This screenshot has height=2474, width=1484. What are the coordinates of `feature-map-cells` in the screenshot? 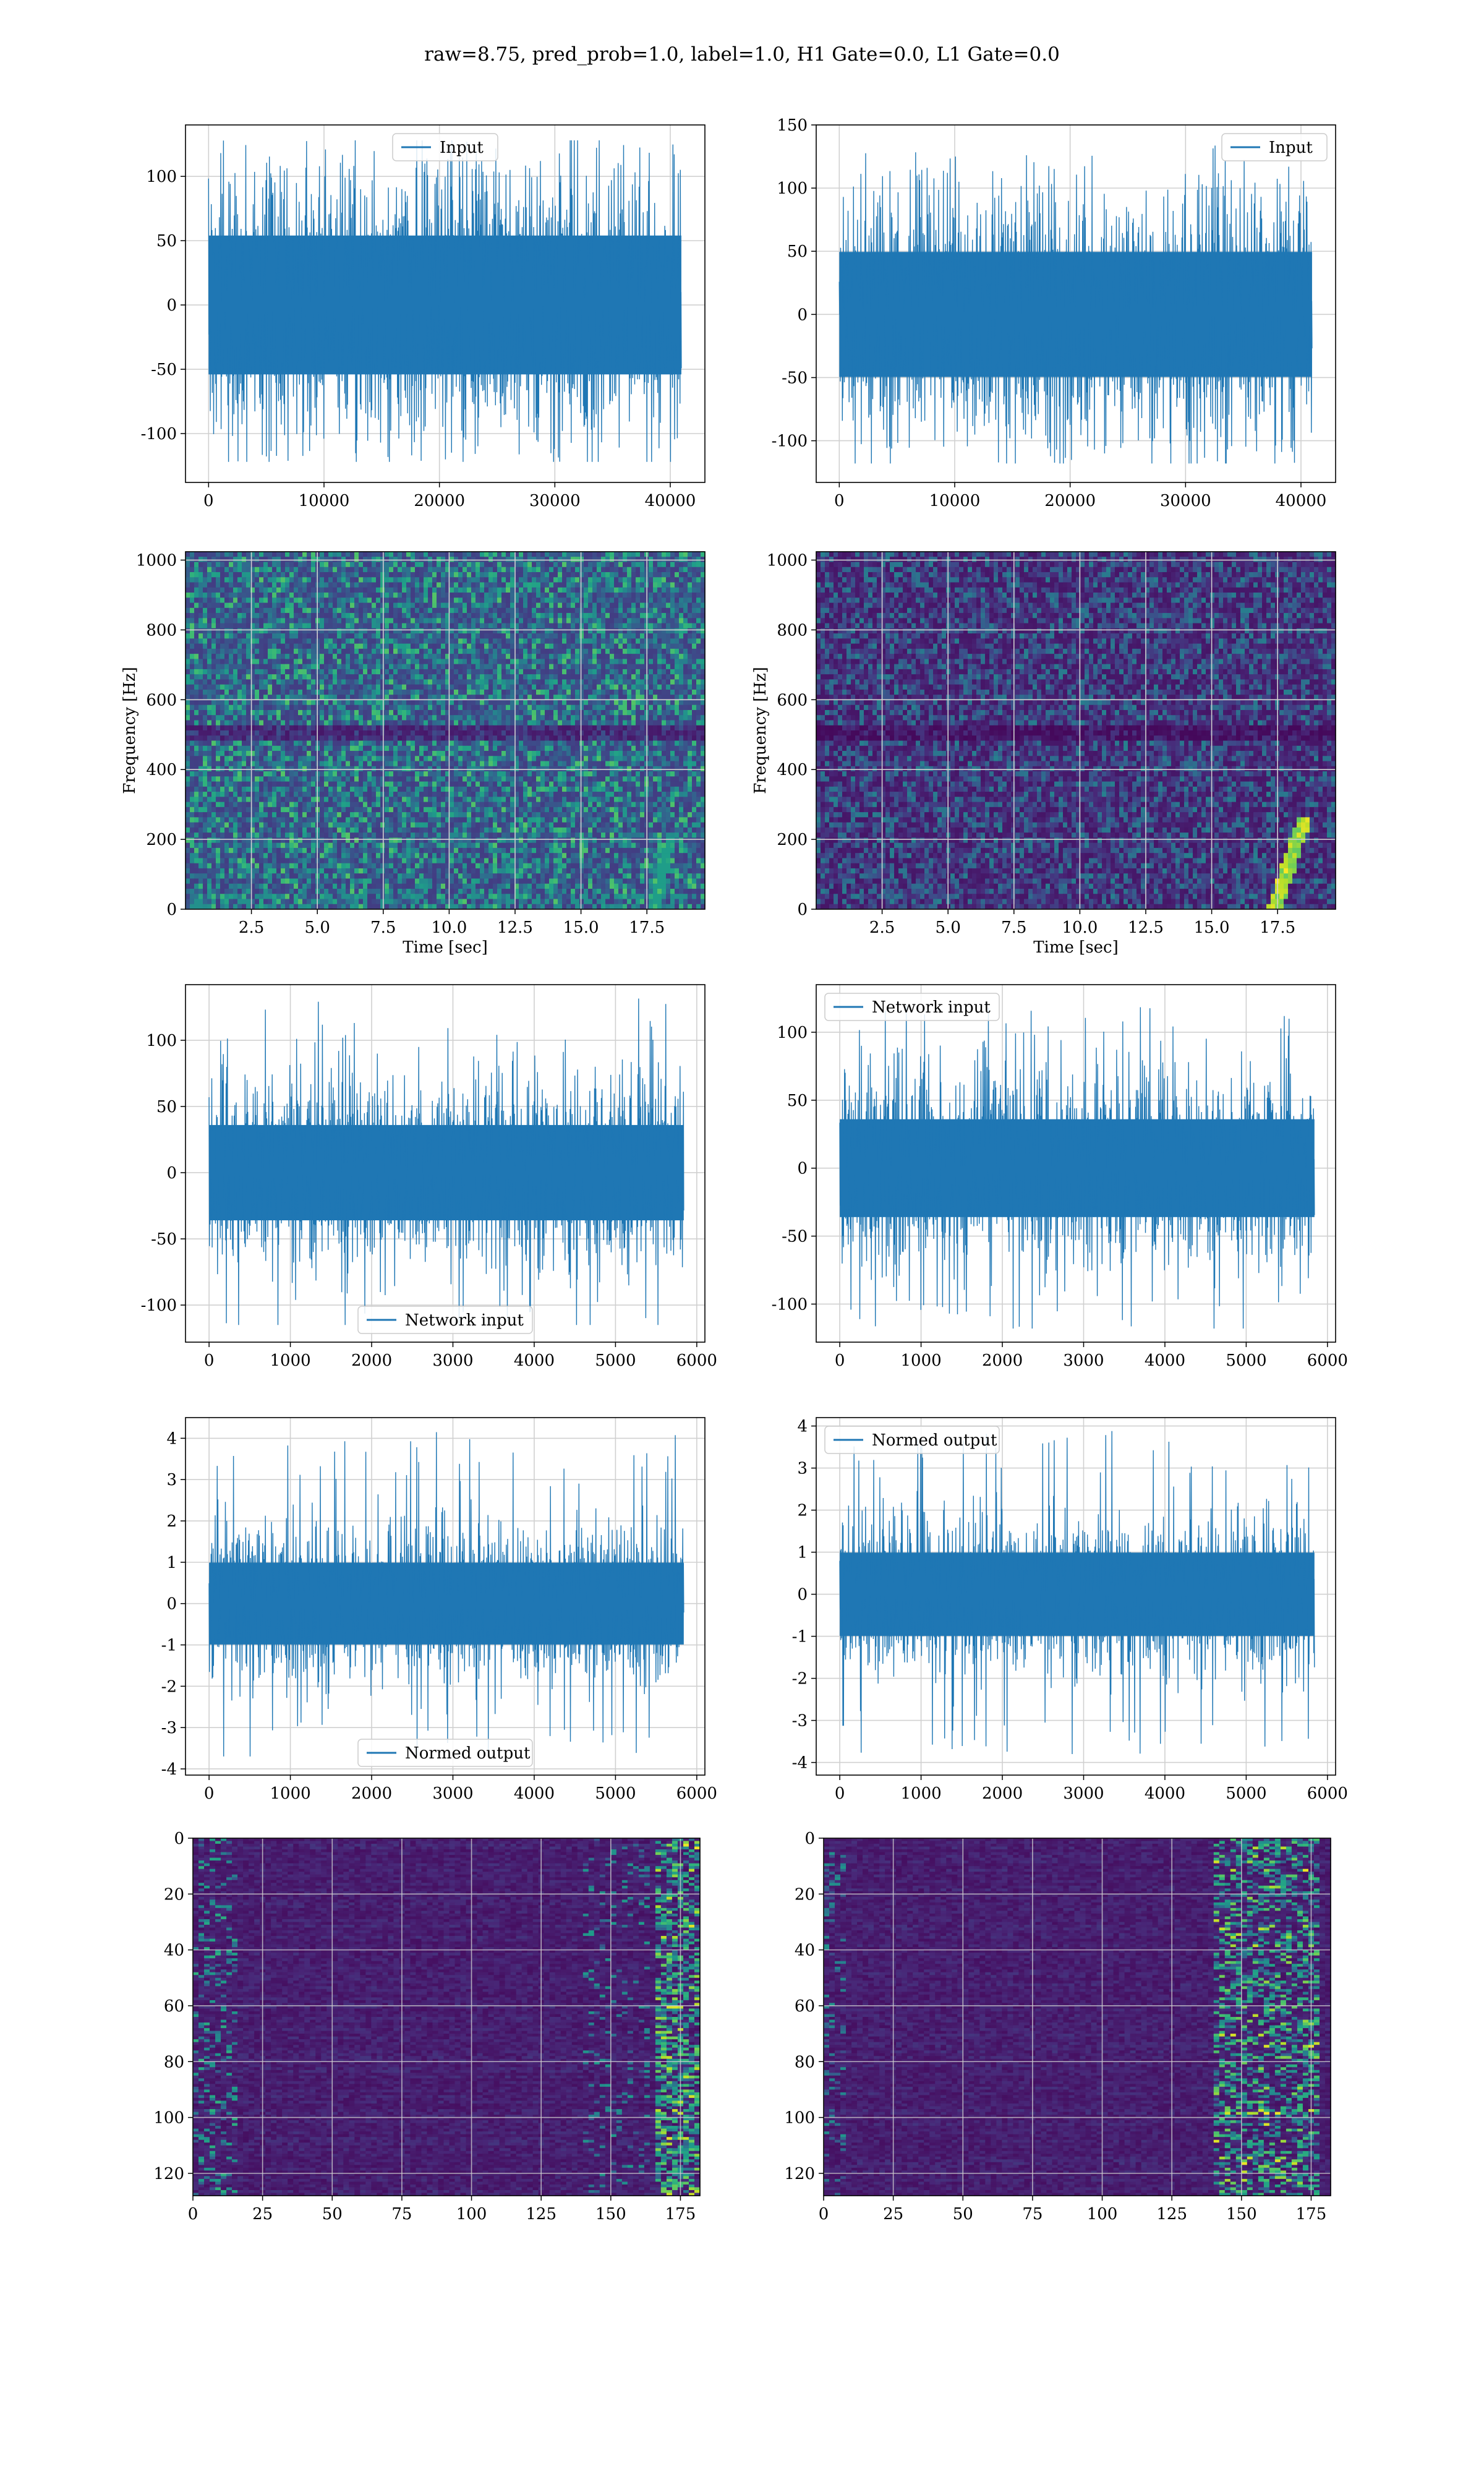 It's located at (1077, 2017).